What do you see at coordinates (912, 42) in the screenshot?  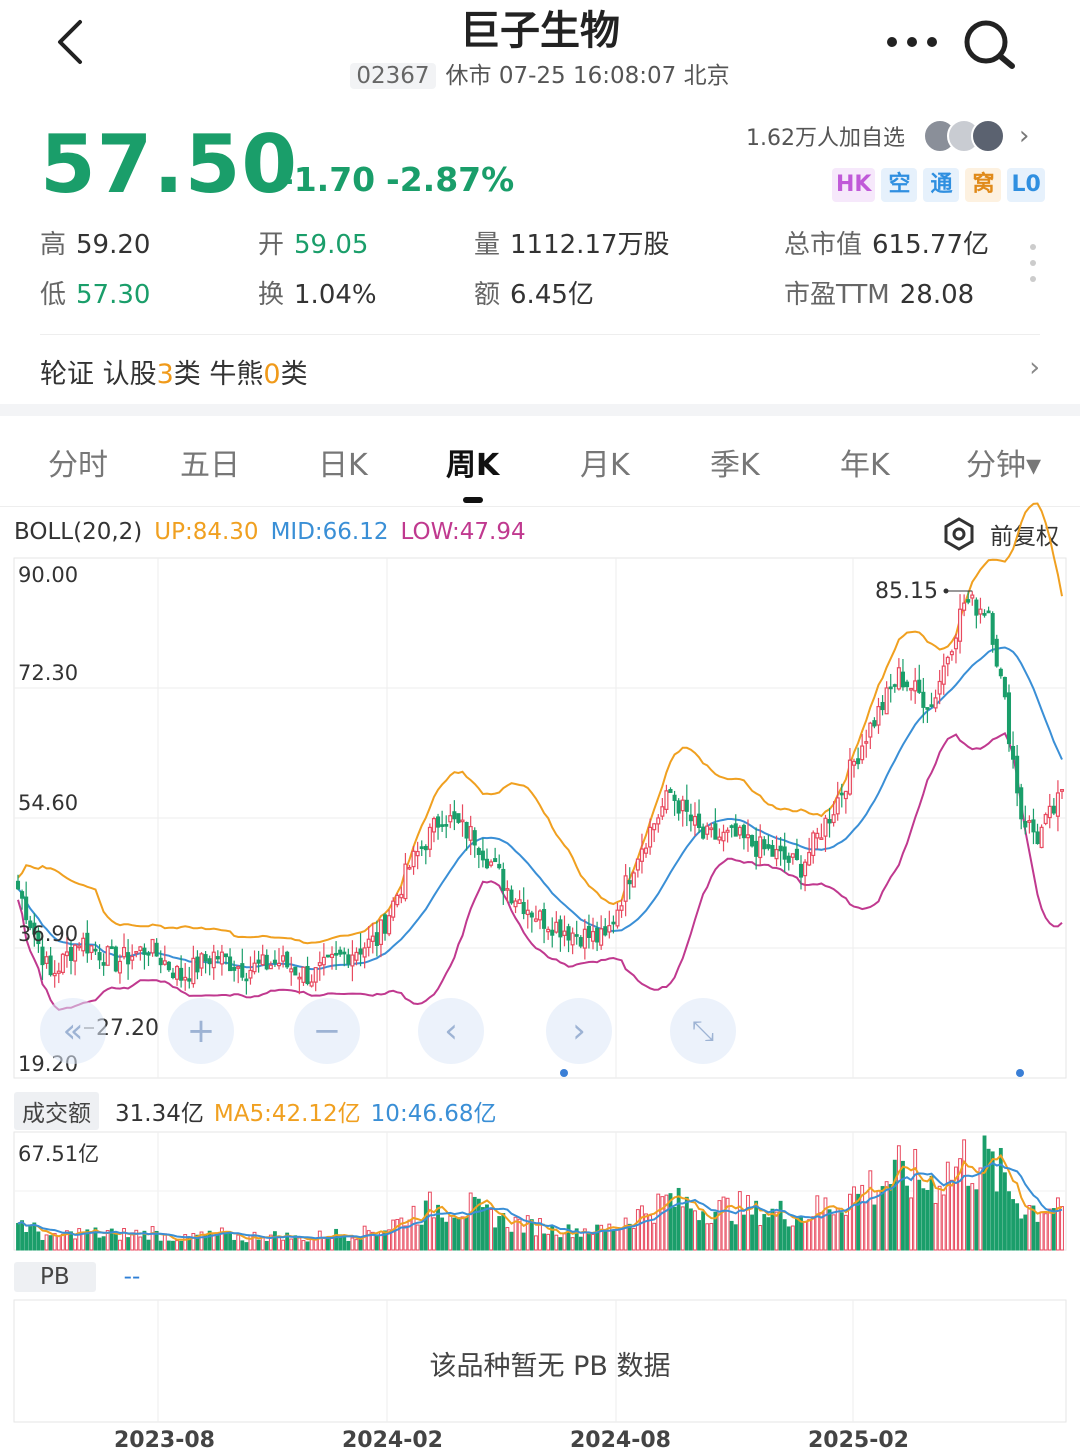 I see `more-options-icon` at bounding box center [912, 42].